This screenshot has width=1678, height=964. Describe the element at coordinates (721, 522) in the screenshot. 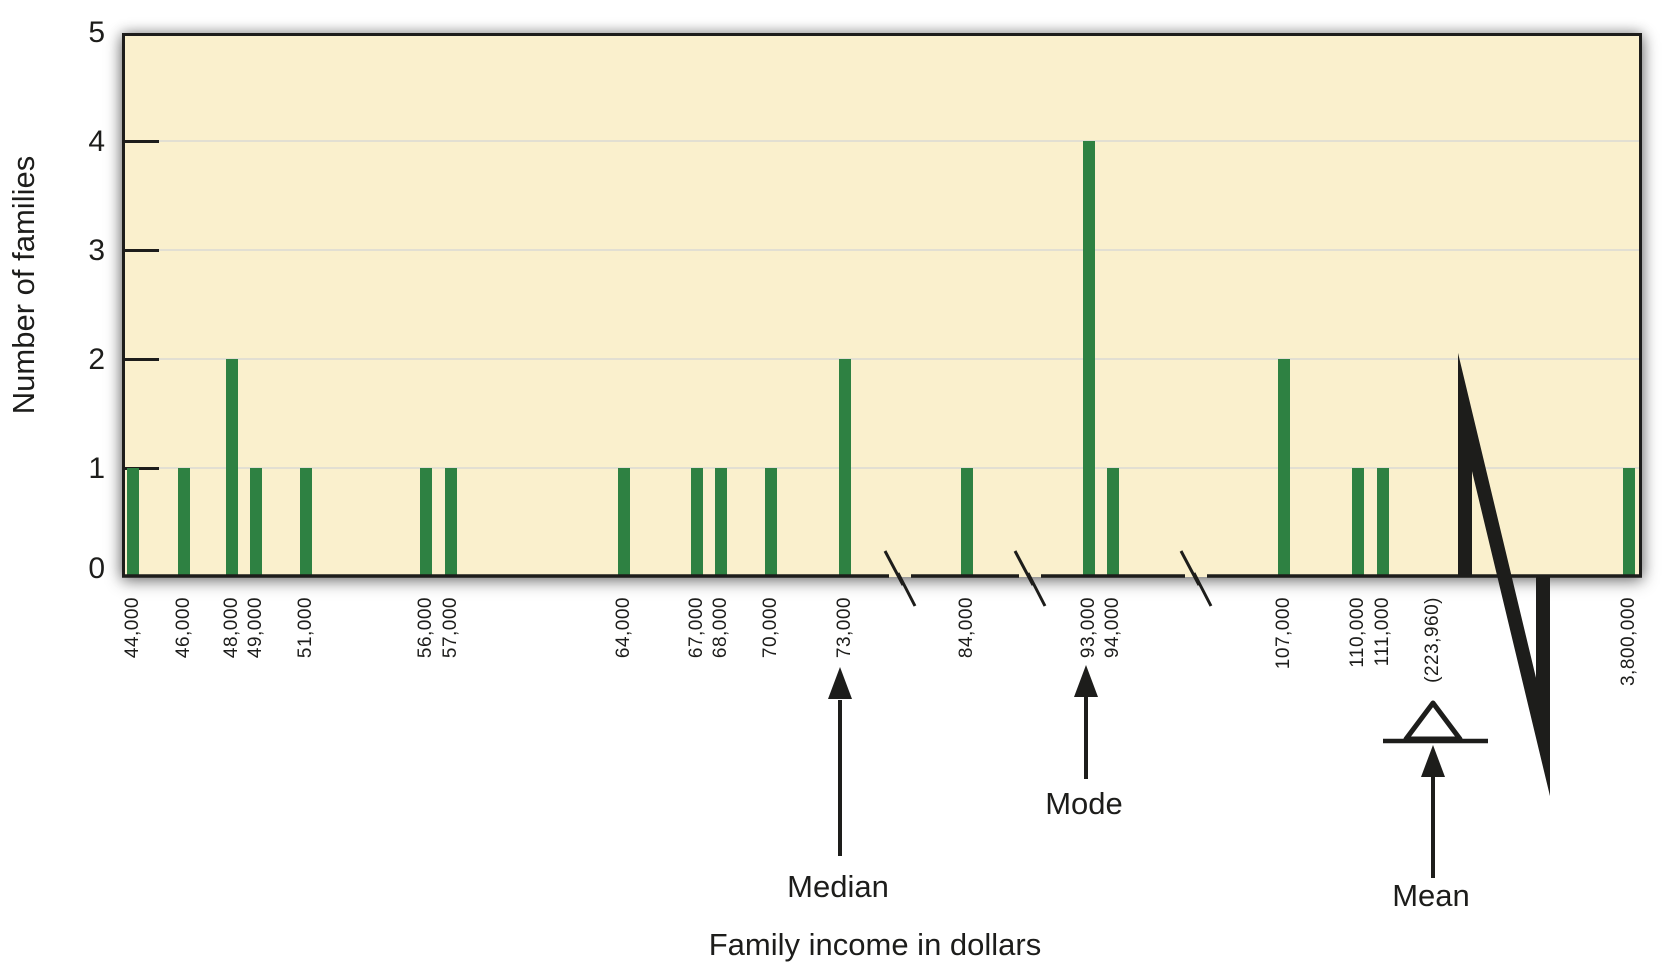

I see `bar-68,000` at that location.